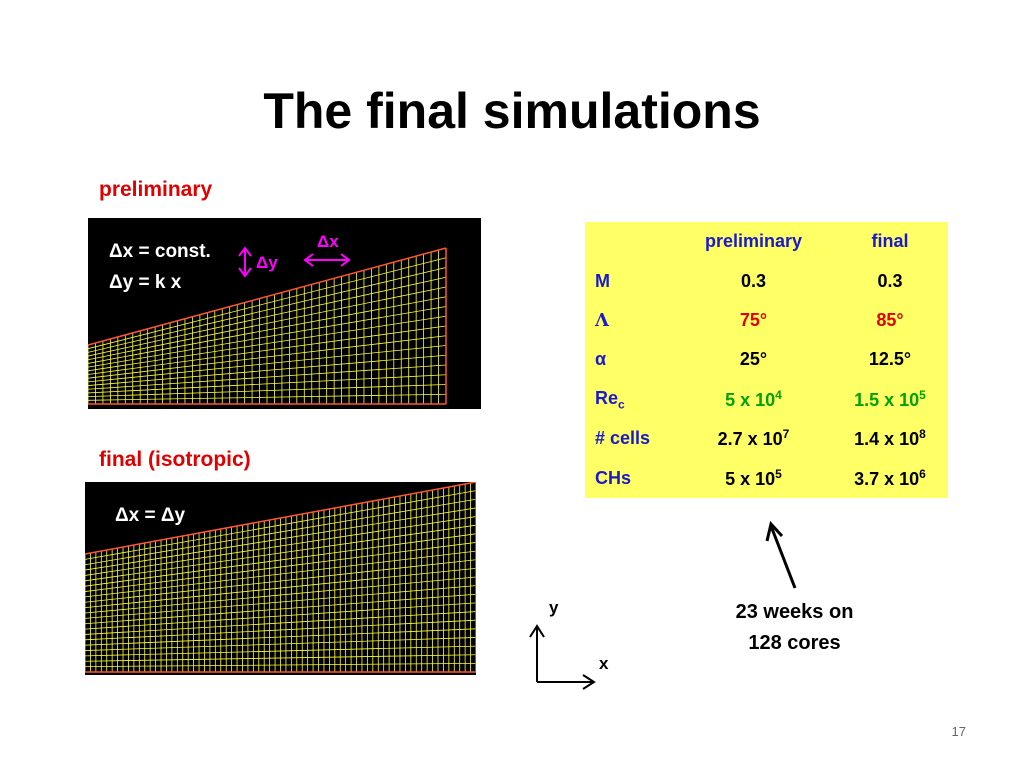  What do you see at coordinates (328, 241) in the screenshot?
I see `dx-label: Δx` at bounding box center [328, 241].